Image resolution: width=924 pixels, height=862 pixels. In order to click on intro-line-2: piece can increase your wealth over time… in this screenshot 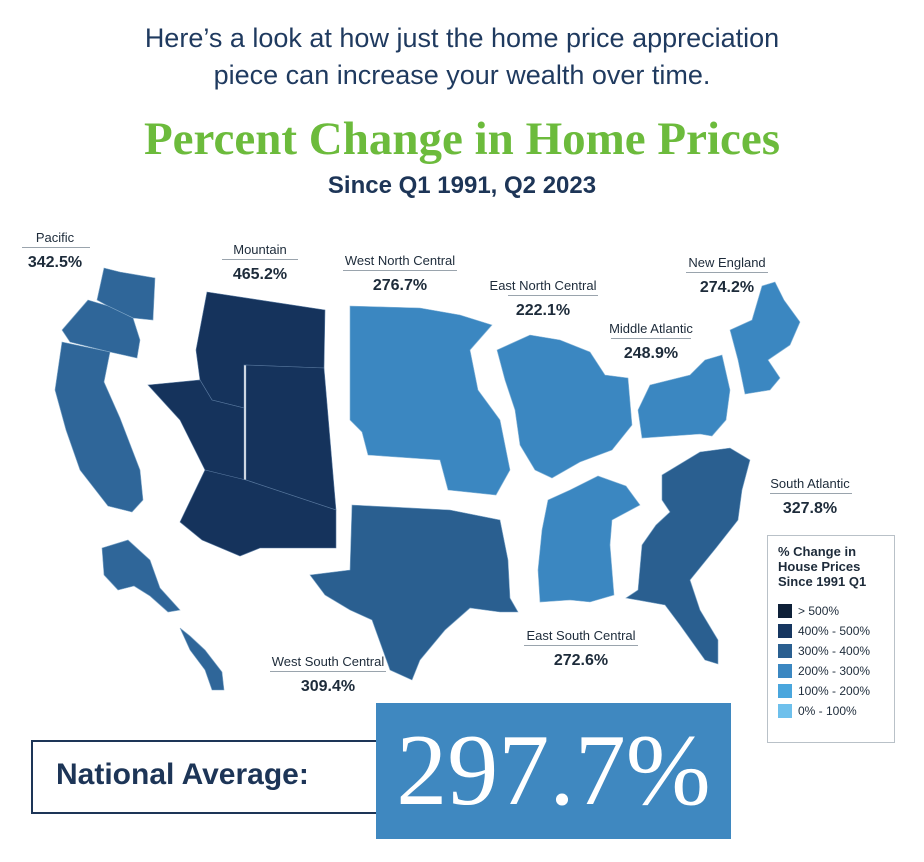, I will do `click(462, 75)`.